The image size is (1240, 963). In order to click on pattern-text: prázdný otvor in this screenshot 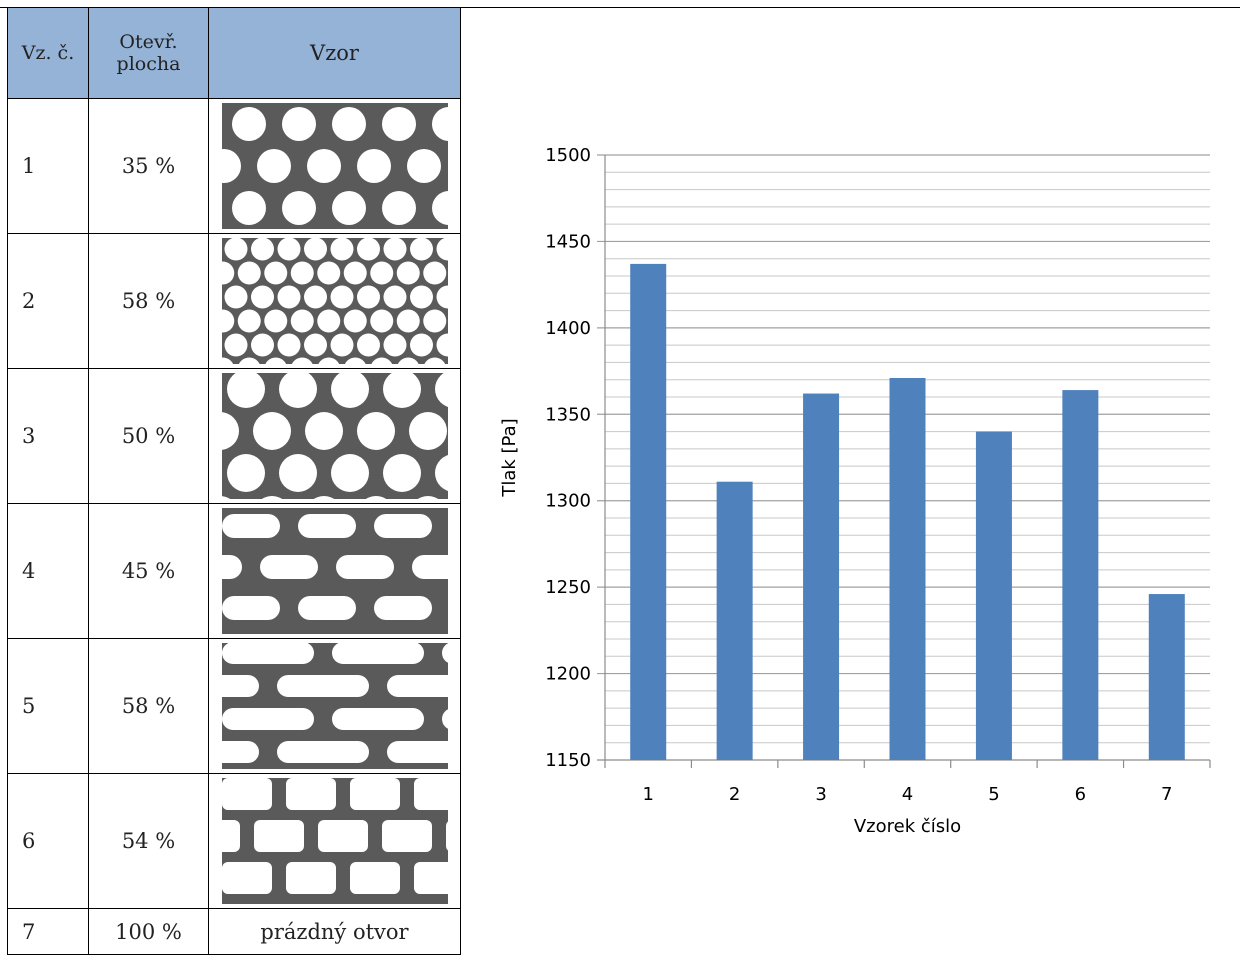, I will do `click(334, 931)`.